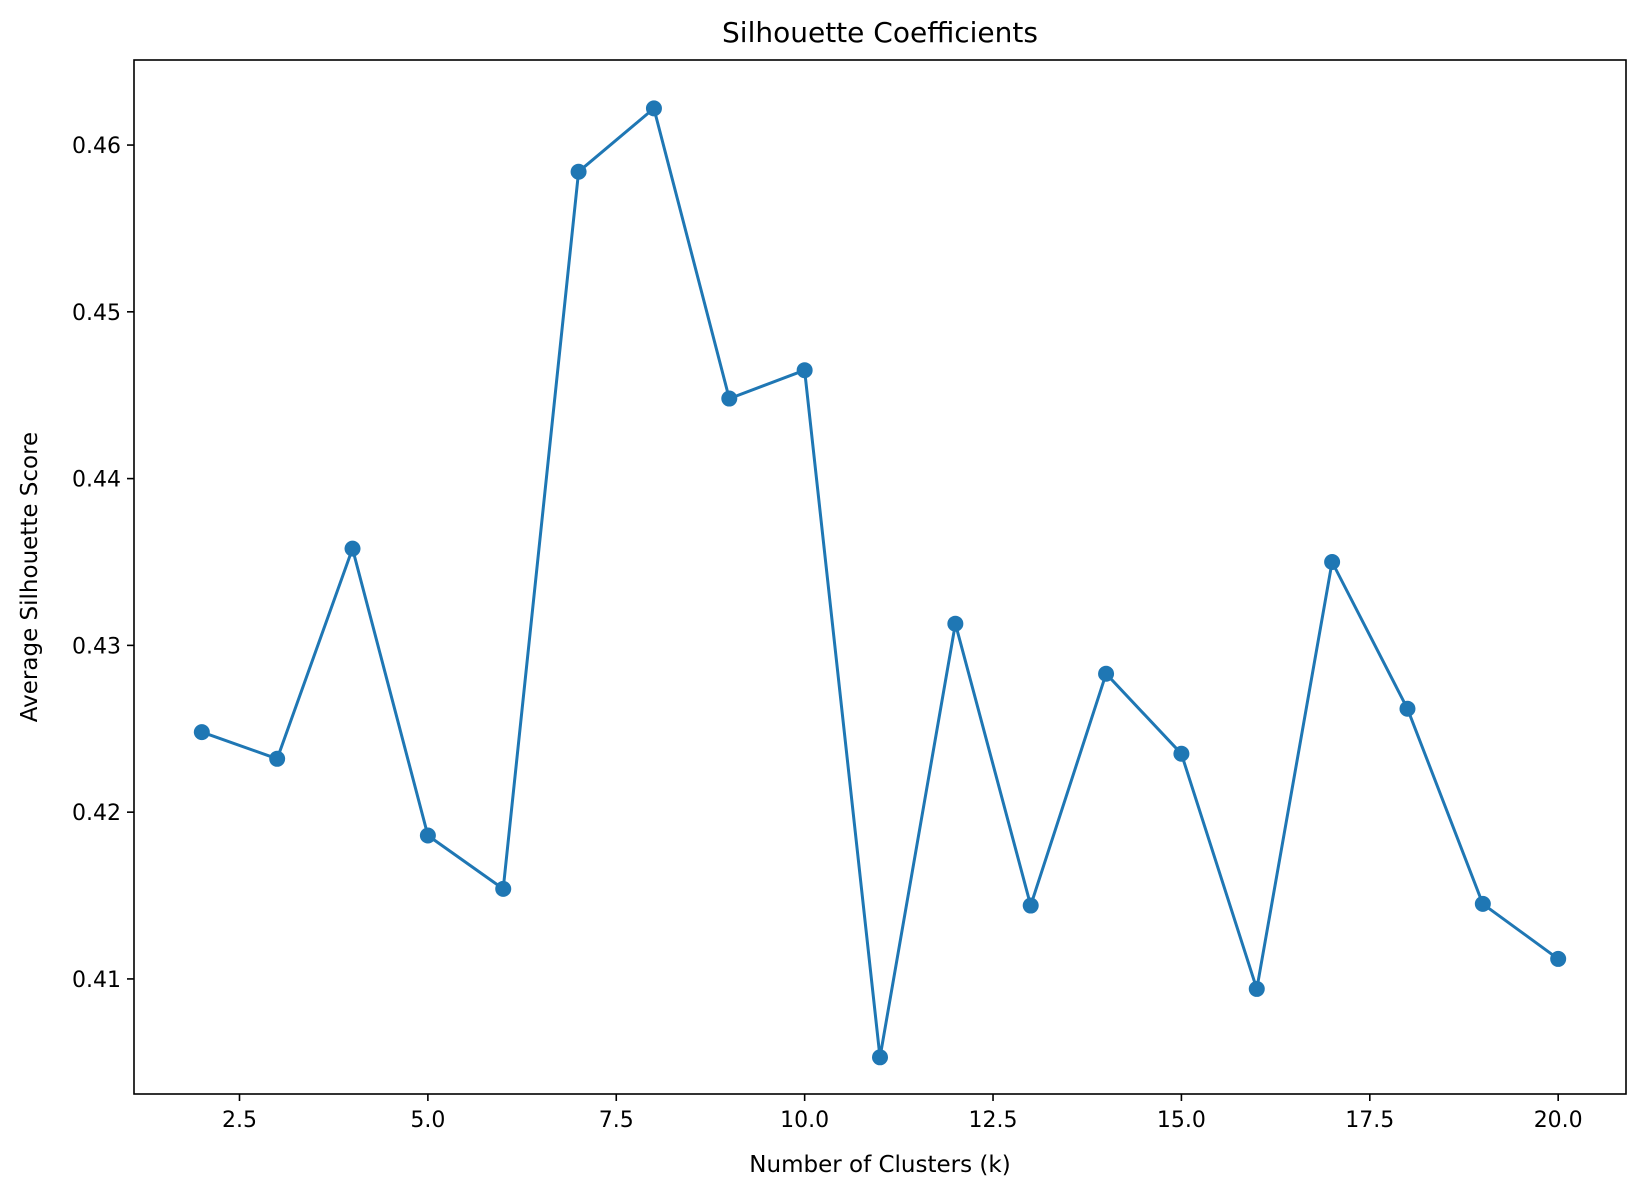  What do you see at coordinates (902, 1113) in the screenshot?
I see `x-axis: 2.5 5.0 7.5 10.0 12.5 15.0 17.5 20.0` at bounding box center [902, 1113].